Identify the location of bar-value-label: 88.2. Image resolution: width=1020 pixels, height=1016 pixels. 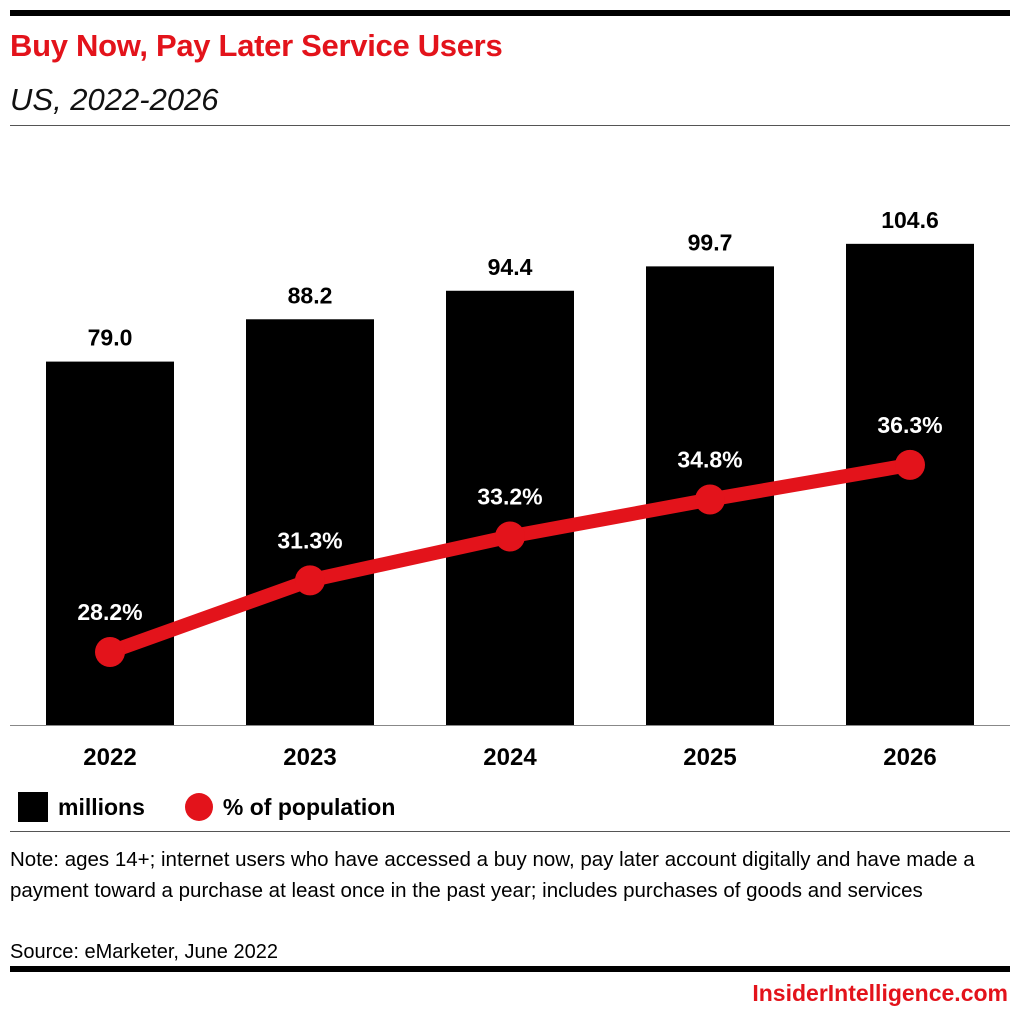
(310, 295).